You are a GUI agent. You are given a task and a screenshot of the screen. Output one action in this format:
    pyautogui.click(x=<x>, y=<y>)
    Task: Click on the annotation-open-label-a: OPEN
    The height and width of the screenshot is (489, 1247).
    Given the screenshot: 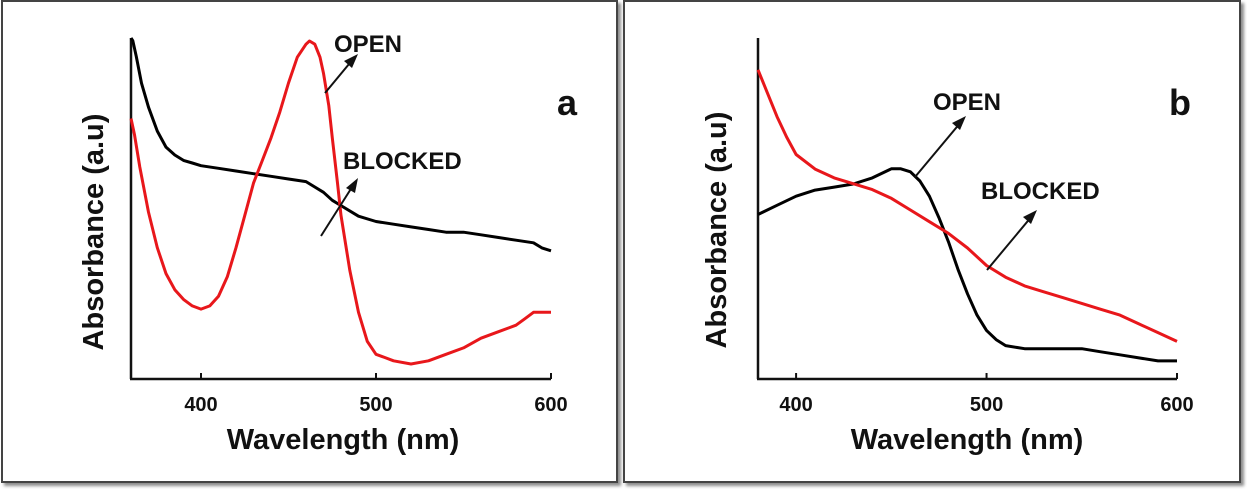 What is the action you would take?
    pyautogui.click(x=368, y=44)
    